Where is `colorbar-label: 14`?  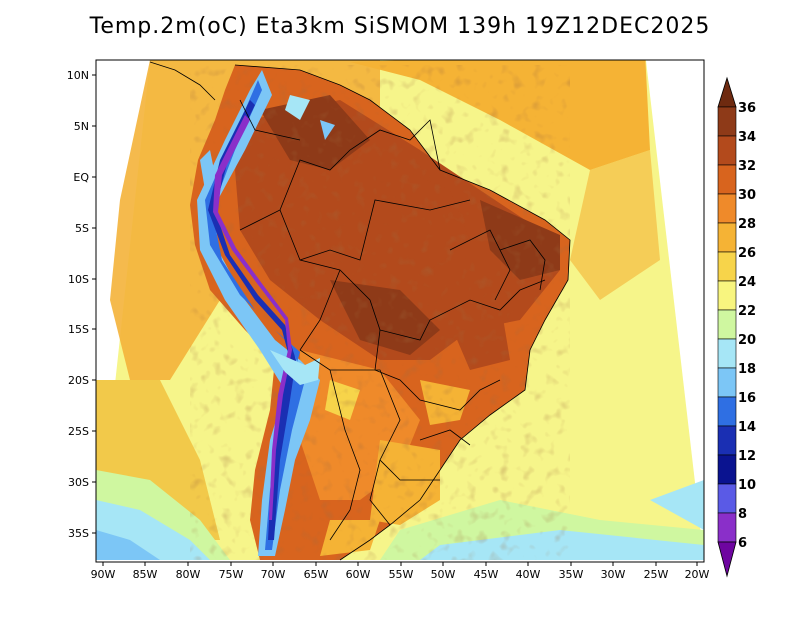 colorbar-label: 14 is located at coordinates (747, 427).